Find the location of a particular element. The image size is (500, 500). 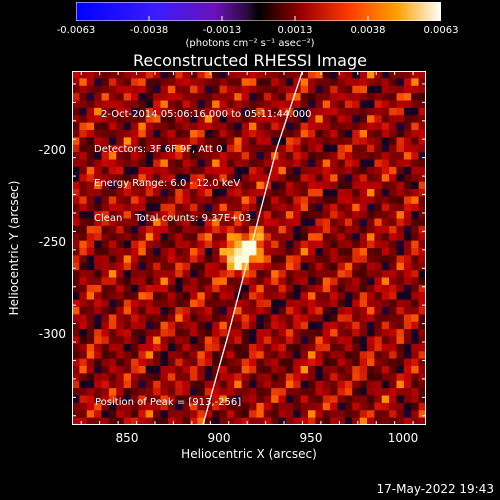

x-tick-label: 900 is located at coordinates (219, 438).